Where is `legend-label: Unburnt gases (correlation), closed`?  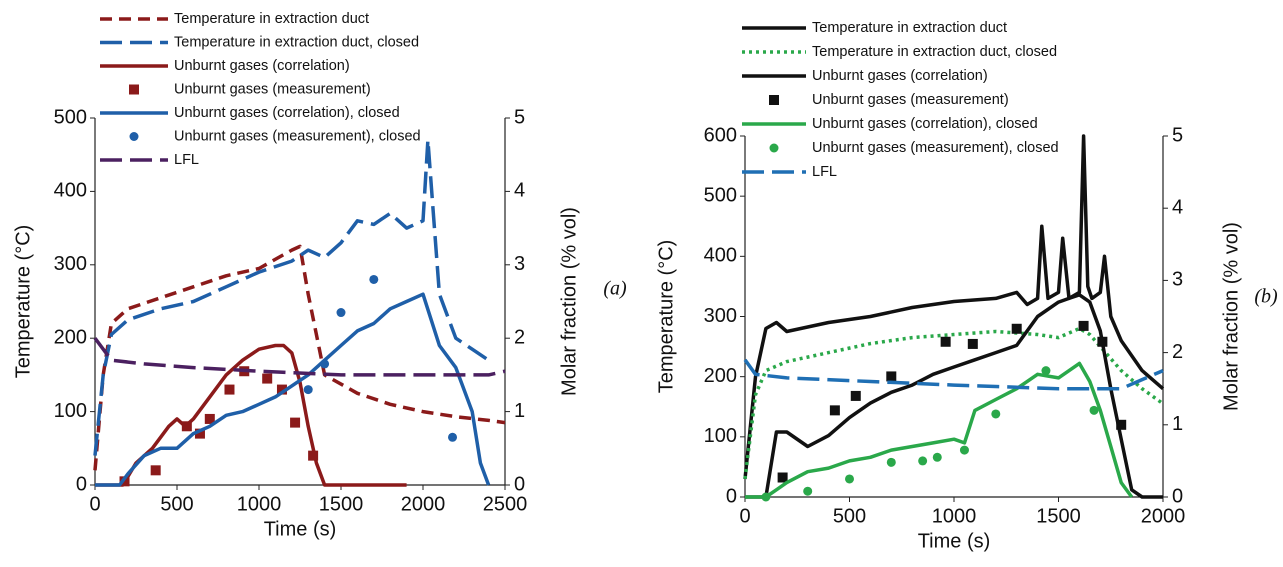 legend-label: Unburnt gases (correlation), closed is located at coordinates (925, 124).